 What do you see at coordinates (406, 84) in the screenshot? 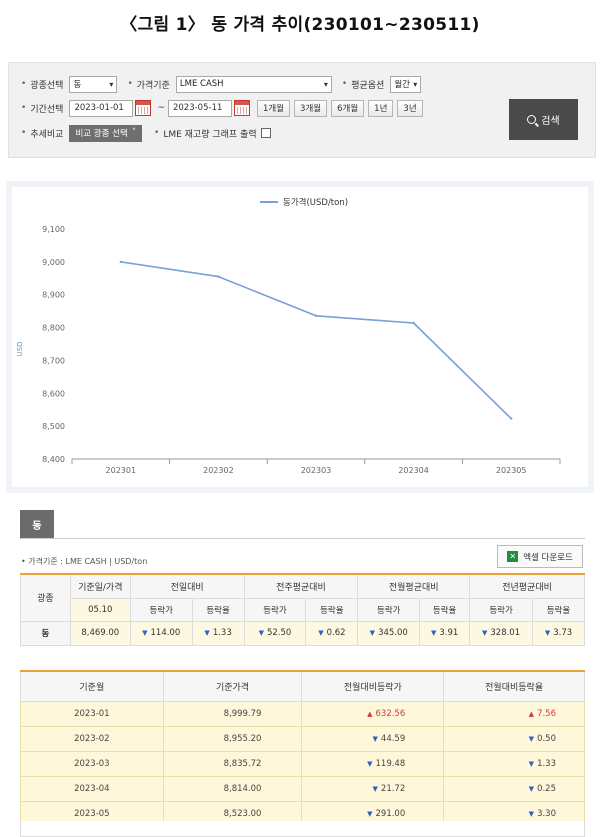
I see `avg-option-select: 월간 ▾` at bounding box center [406, 84].